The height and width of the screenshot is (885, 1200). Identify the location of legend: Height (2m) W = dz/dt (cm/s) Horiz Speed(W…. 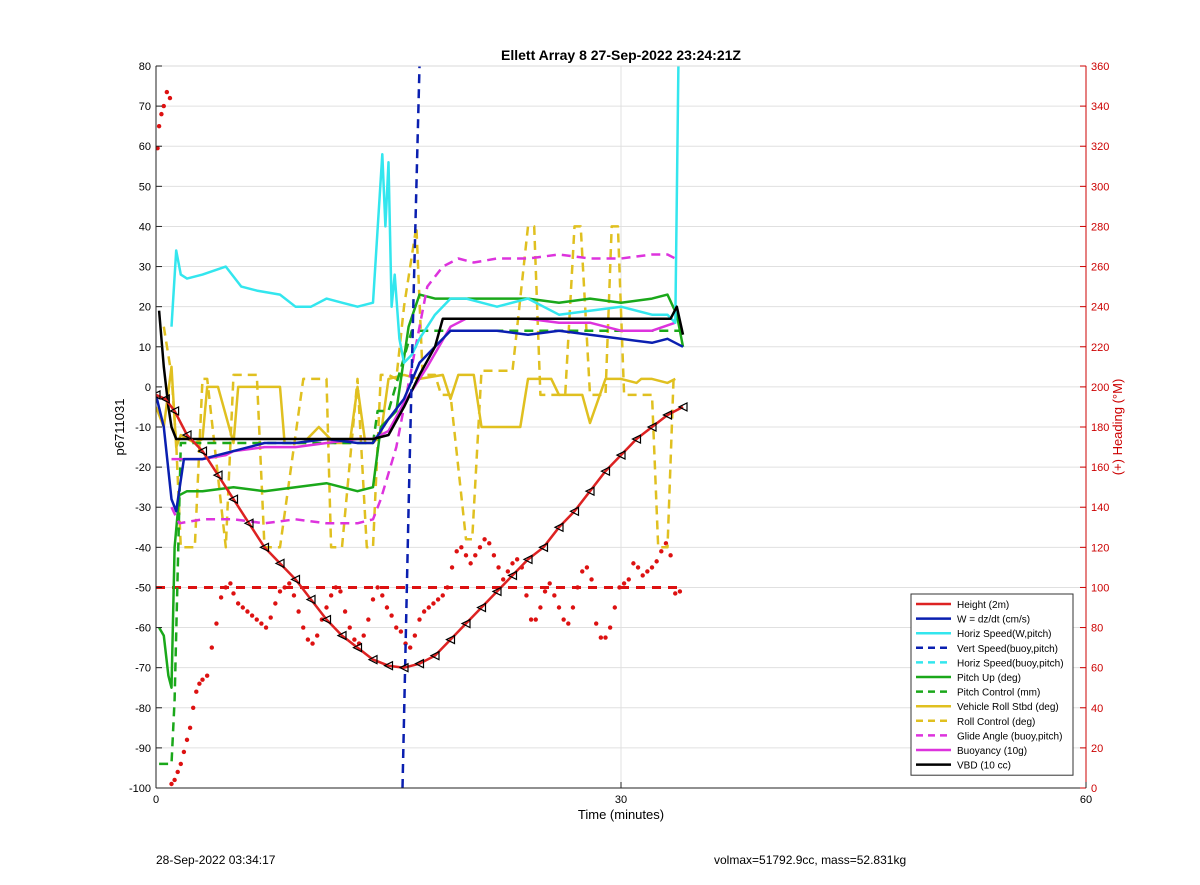
(992, 684).